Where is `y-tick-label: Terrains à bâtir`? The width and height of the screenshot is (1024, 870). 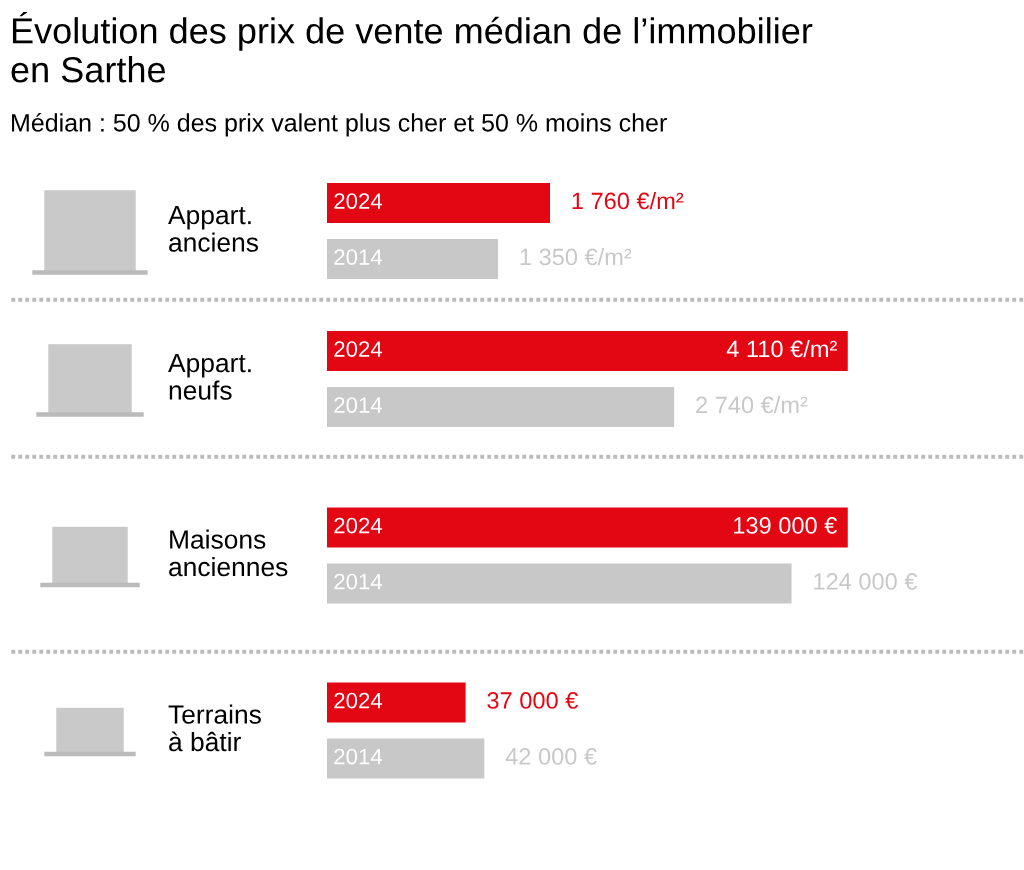
y-tick-label: Terrains à bâtir is located at coordinates (214, 728).